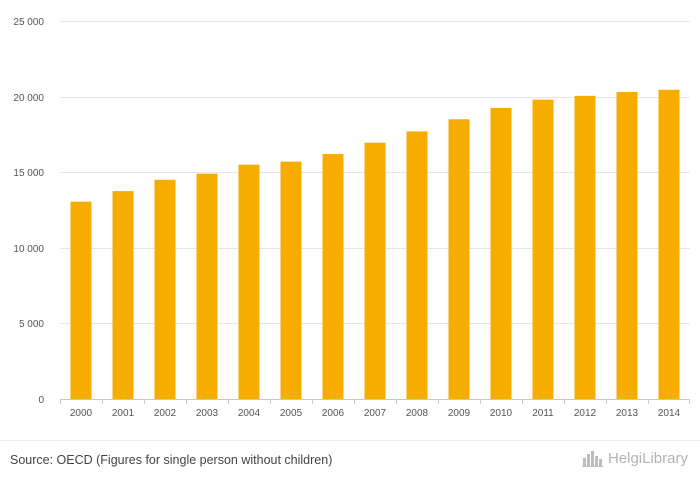  Describe the element at coordinates (459, 259) in the screenshot. I see `bar-2009` at that location.